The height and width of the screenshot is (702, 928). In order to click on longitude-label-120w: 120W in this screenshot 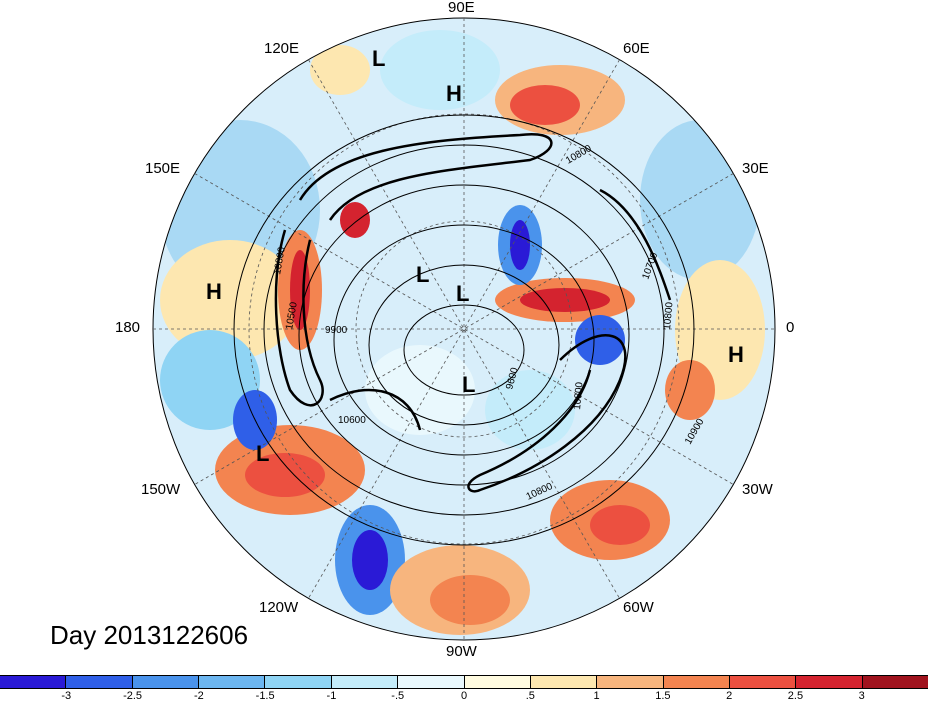, I will do `click(279, 607)`.